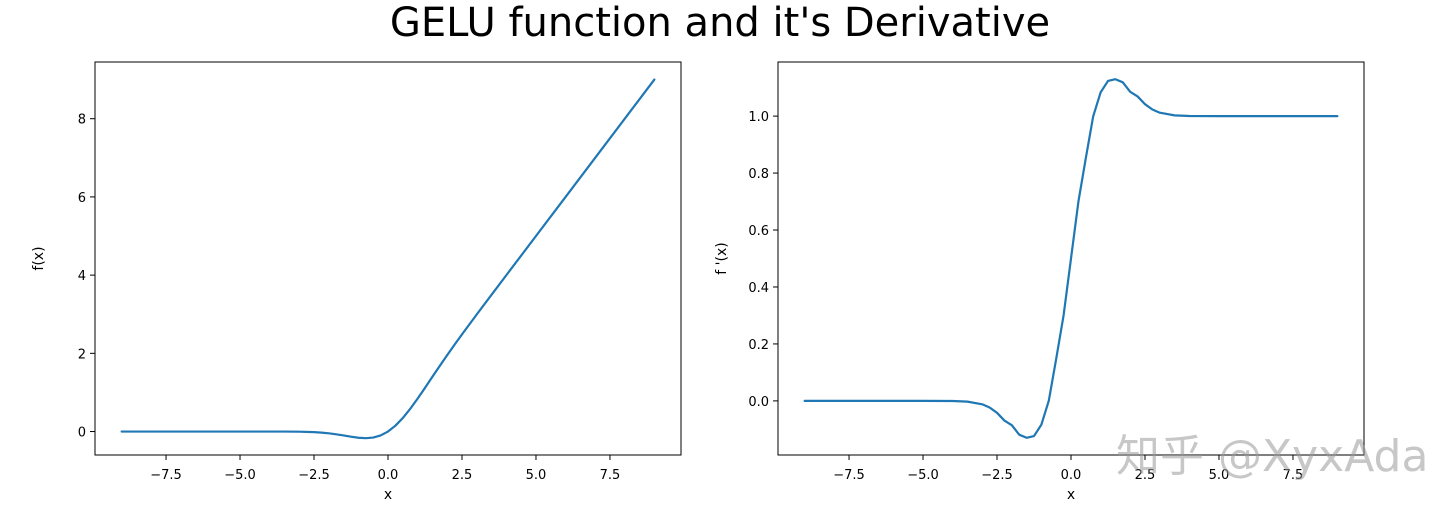  What do you see at coordinates (758, 174) in the screenshot?
I see `y-tick-label: 0.8` at bounding box center [758, 174].